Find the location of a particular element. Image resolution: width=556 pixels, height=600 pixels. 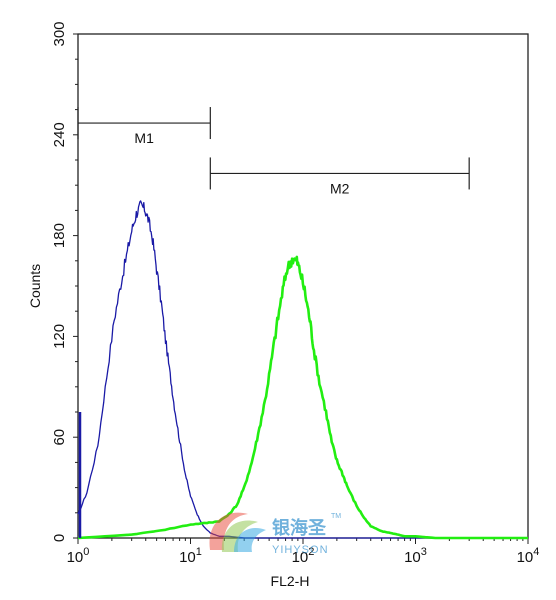

y-tick-label: 60 is located at coordinates (59, 437).